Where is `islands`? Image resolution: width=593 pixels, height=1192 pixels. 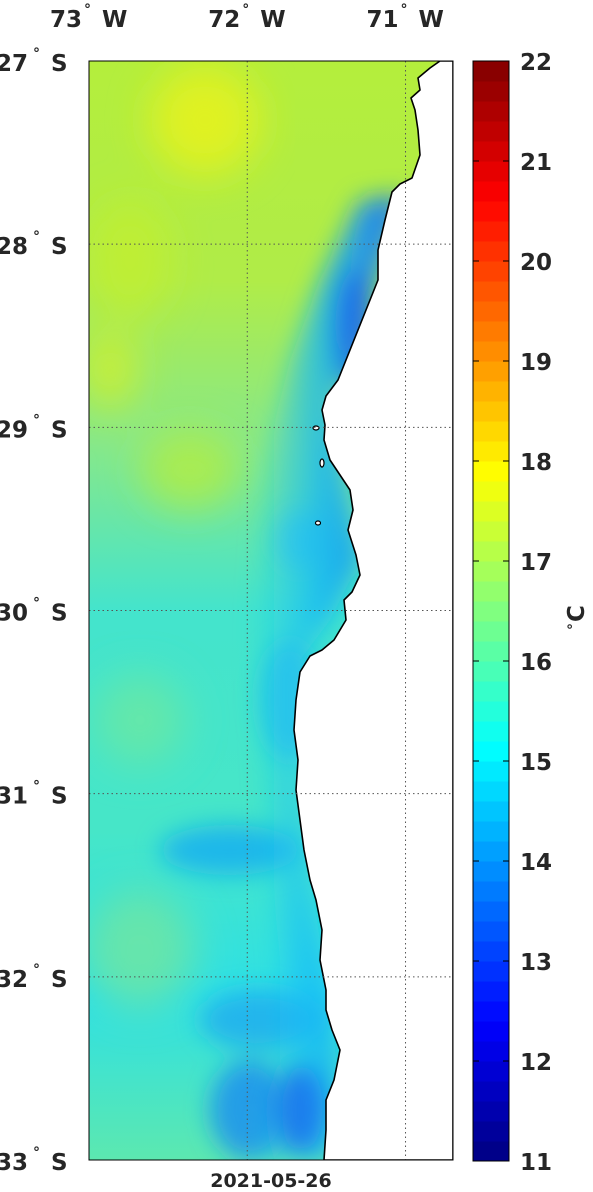 islands is located at coordinates (318, 475).